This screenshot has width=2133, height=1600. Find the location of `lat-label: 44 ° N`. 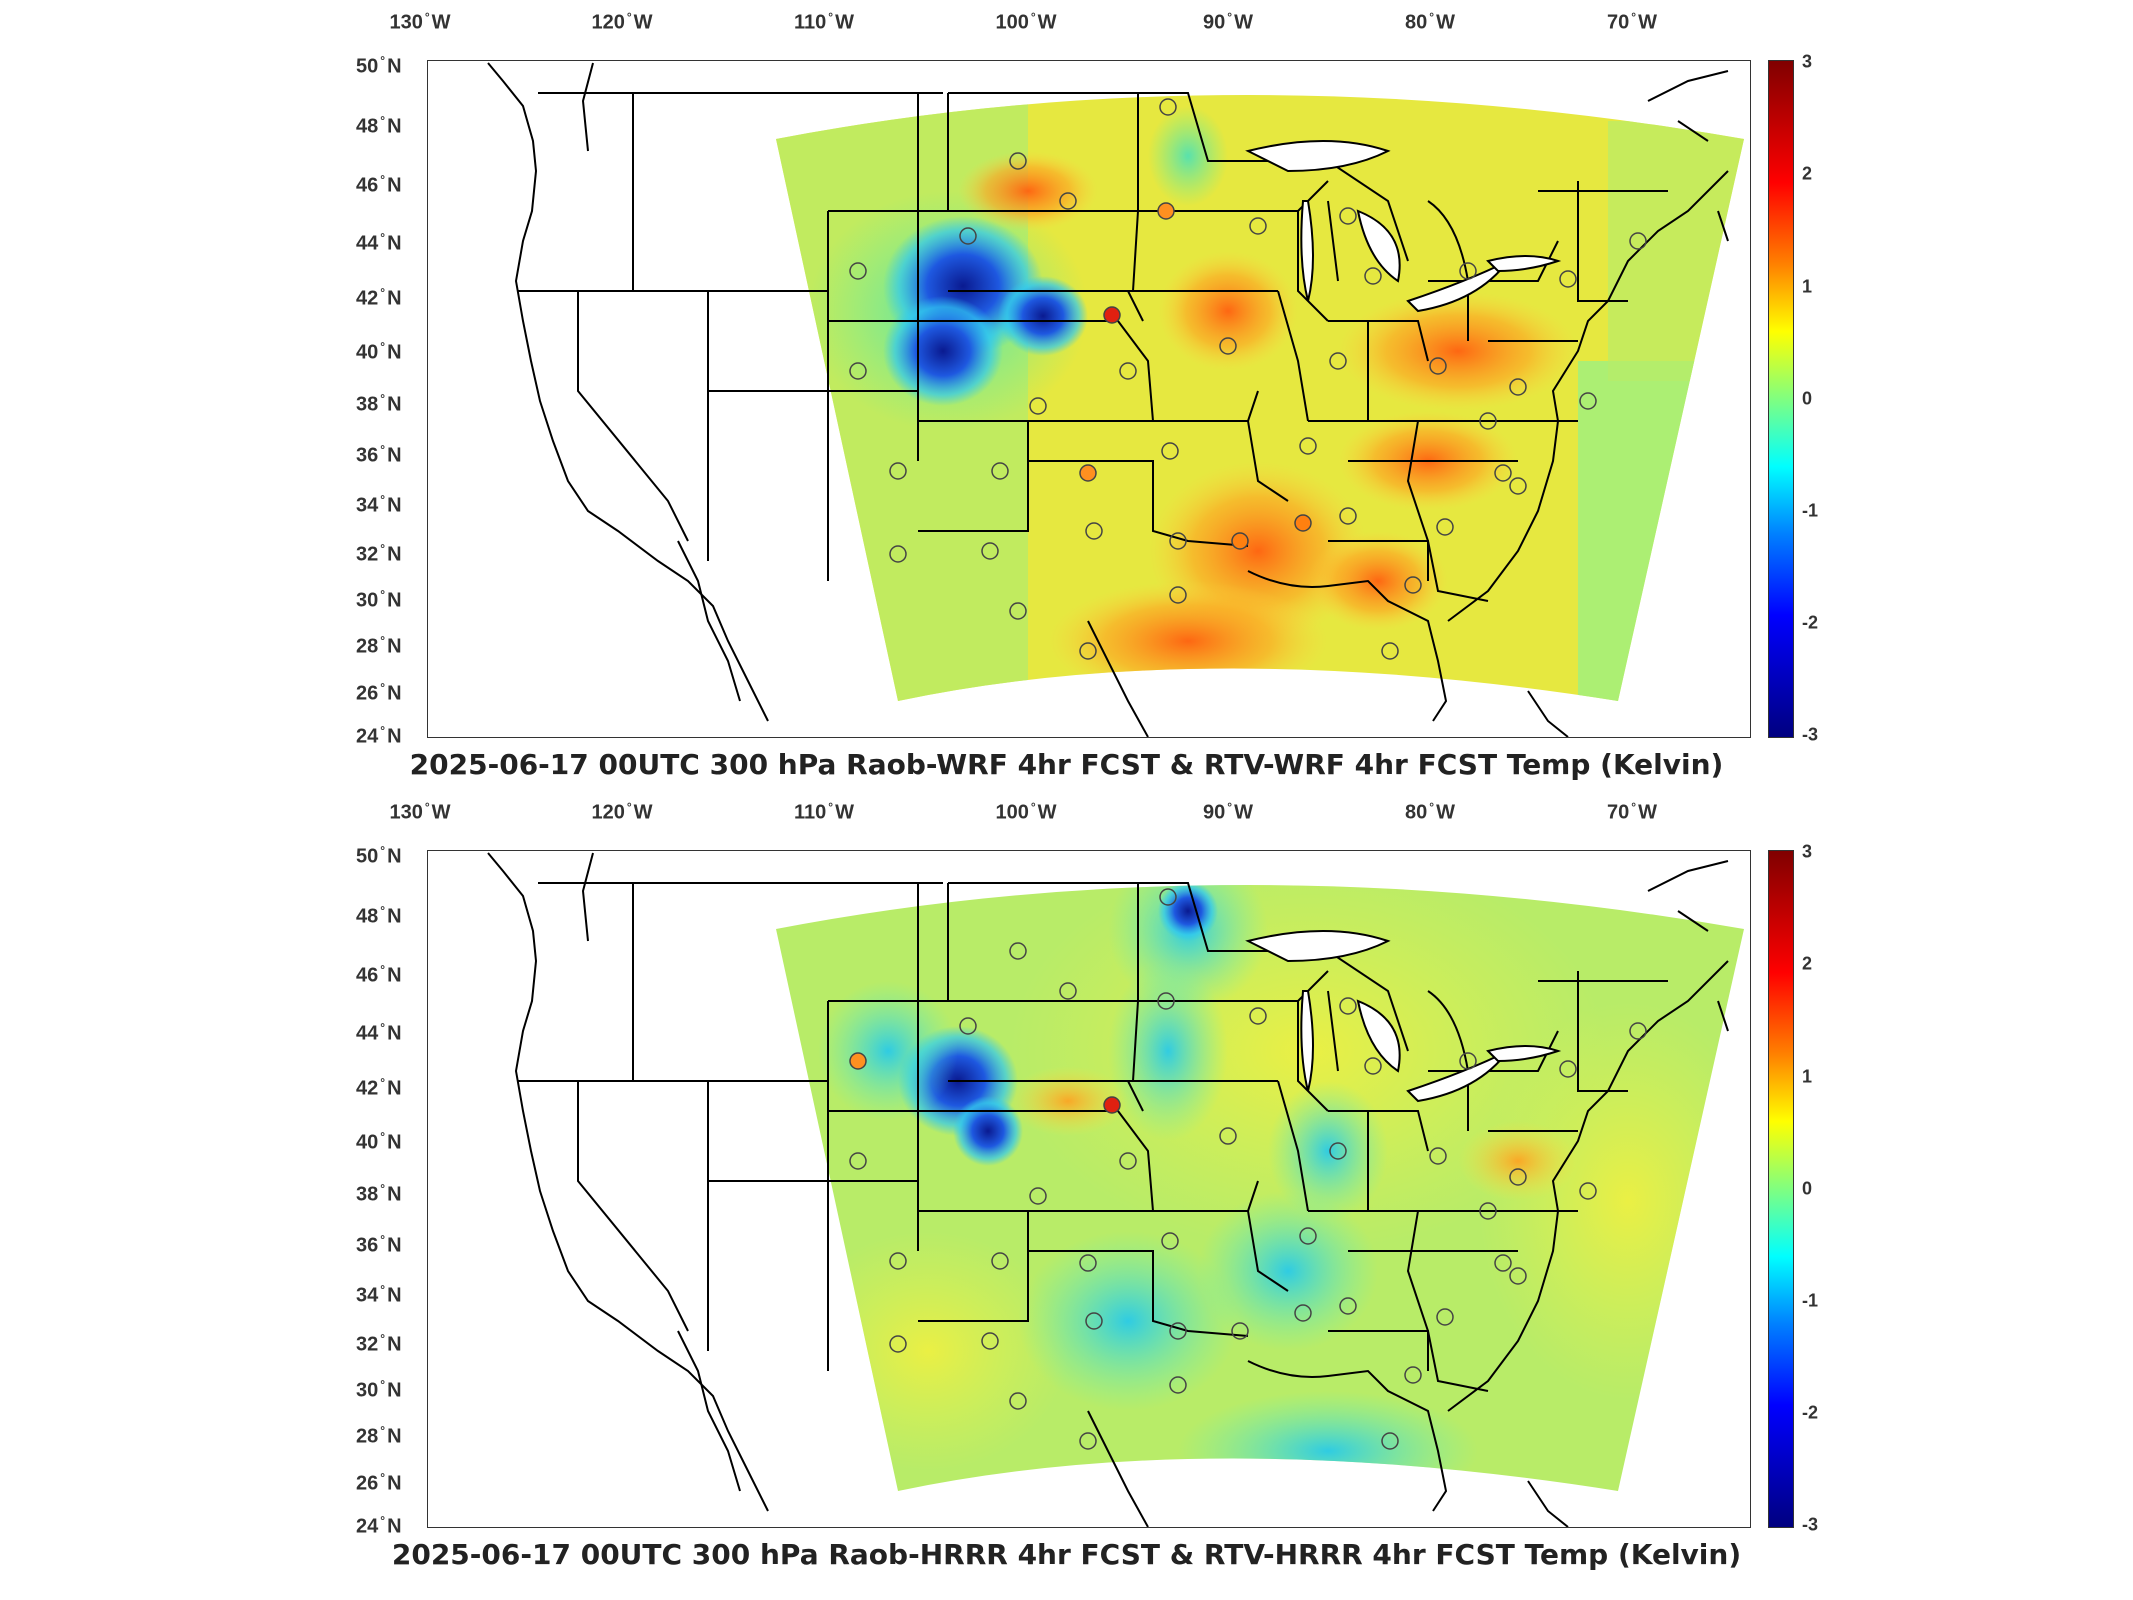

lat-label: 44 ° N is located at coordinates (379, 1032).